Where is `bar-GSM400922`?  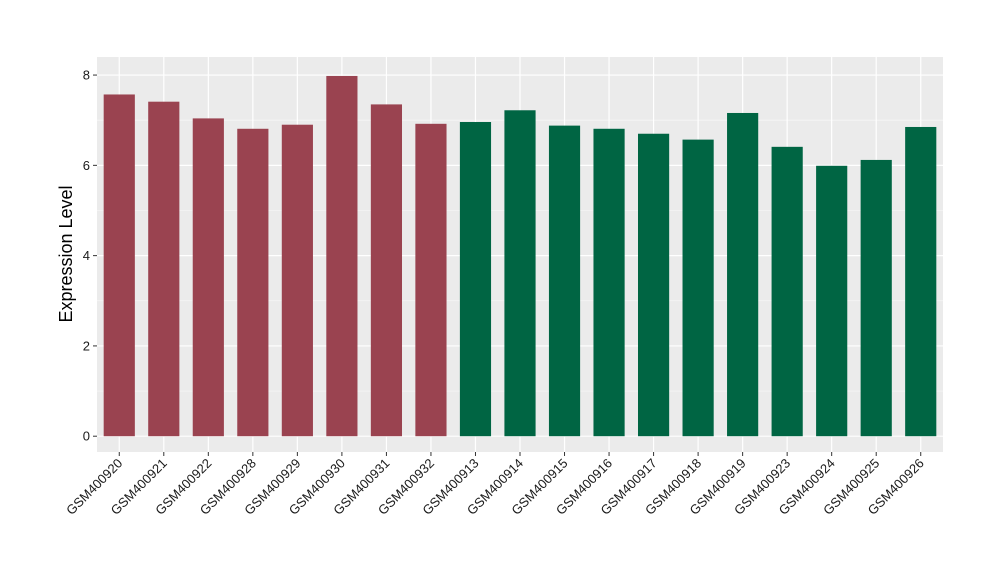
bar-GSM400922 is located at coordinates (208, 277).